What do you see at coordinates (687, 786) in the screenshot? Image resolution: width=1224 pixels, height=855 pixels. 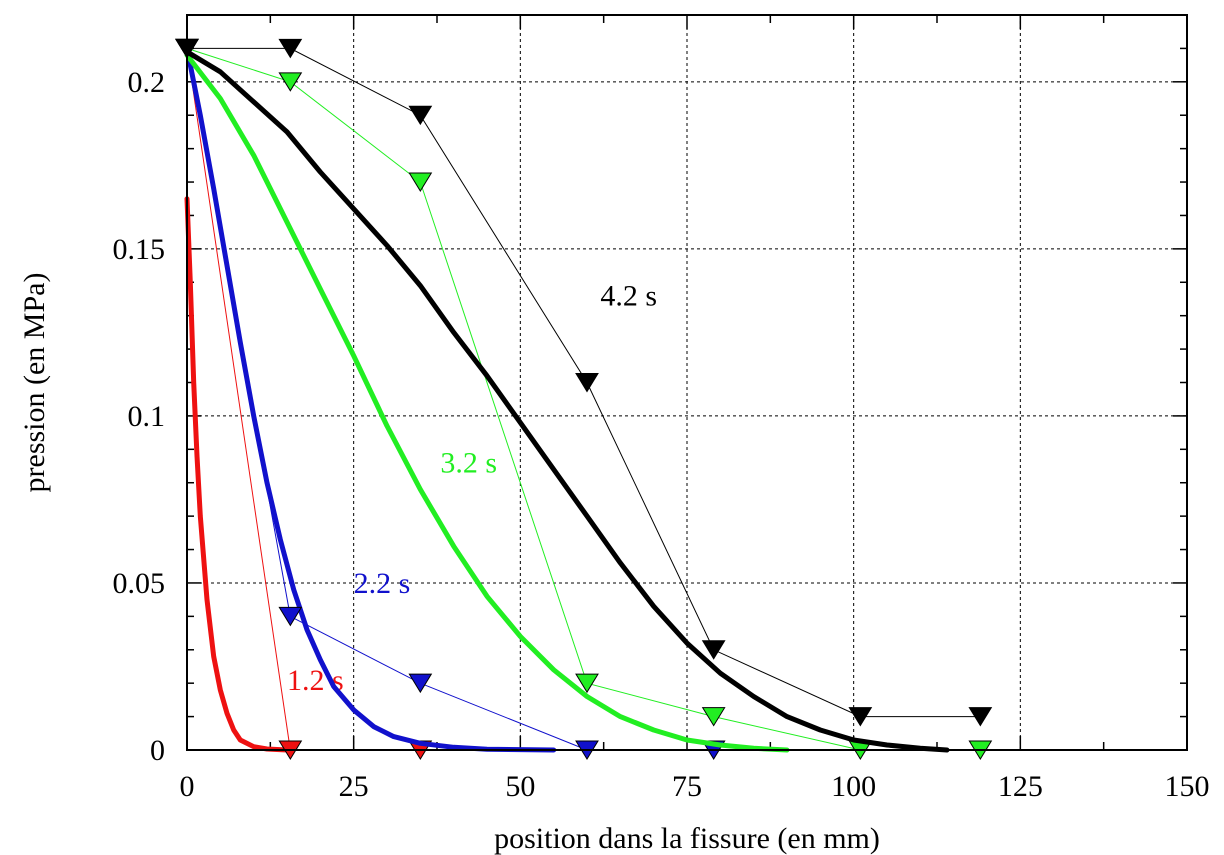 I see `x-tick-label: 75` at bounding box center [687, 786].